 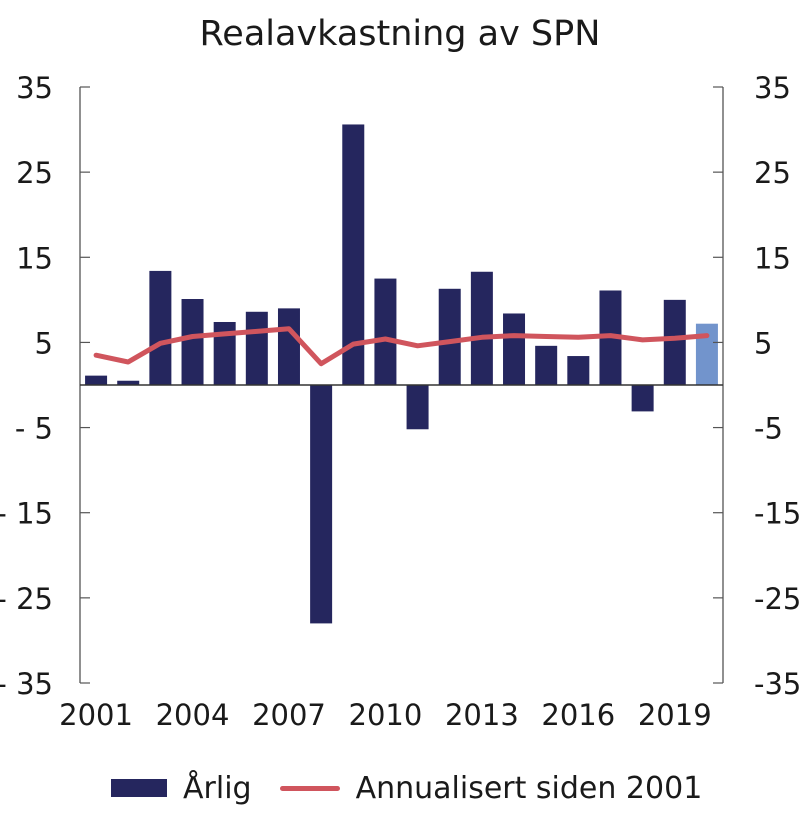 I want to click on y-tick-label-right: 5, so click(x=763, y=343).